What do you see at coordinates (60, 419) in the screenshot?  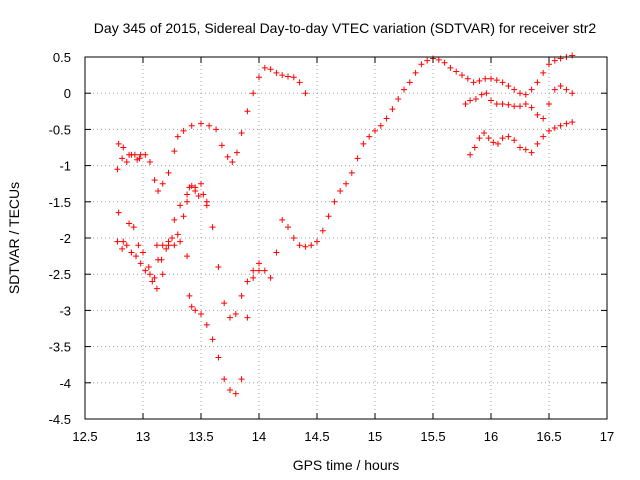 I see `y-tick-label: -4.5` at bounding box center [60, 419].